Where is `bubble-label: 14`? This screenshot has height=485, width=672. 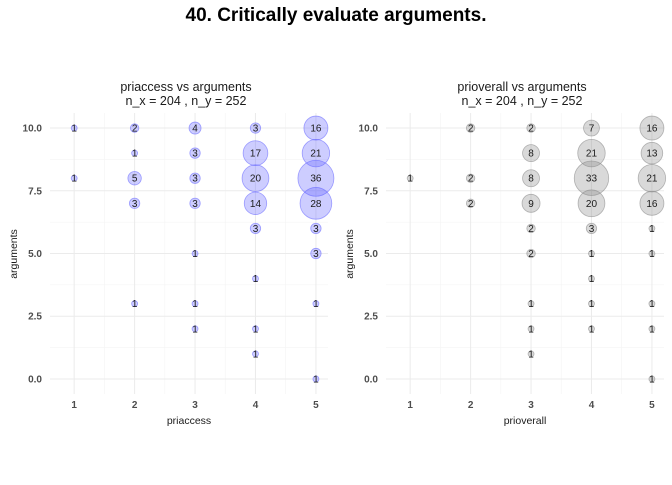 bubble-label: 14 is located at coordinates (256, 204).